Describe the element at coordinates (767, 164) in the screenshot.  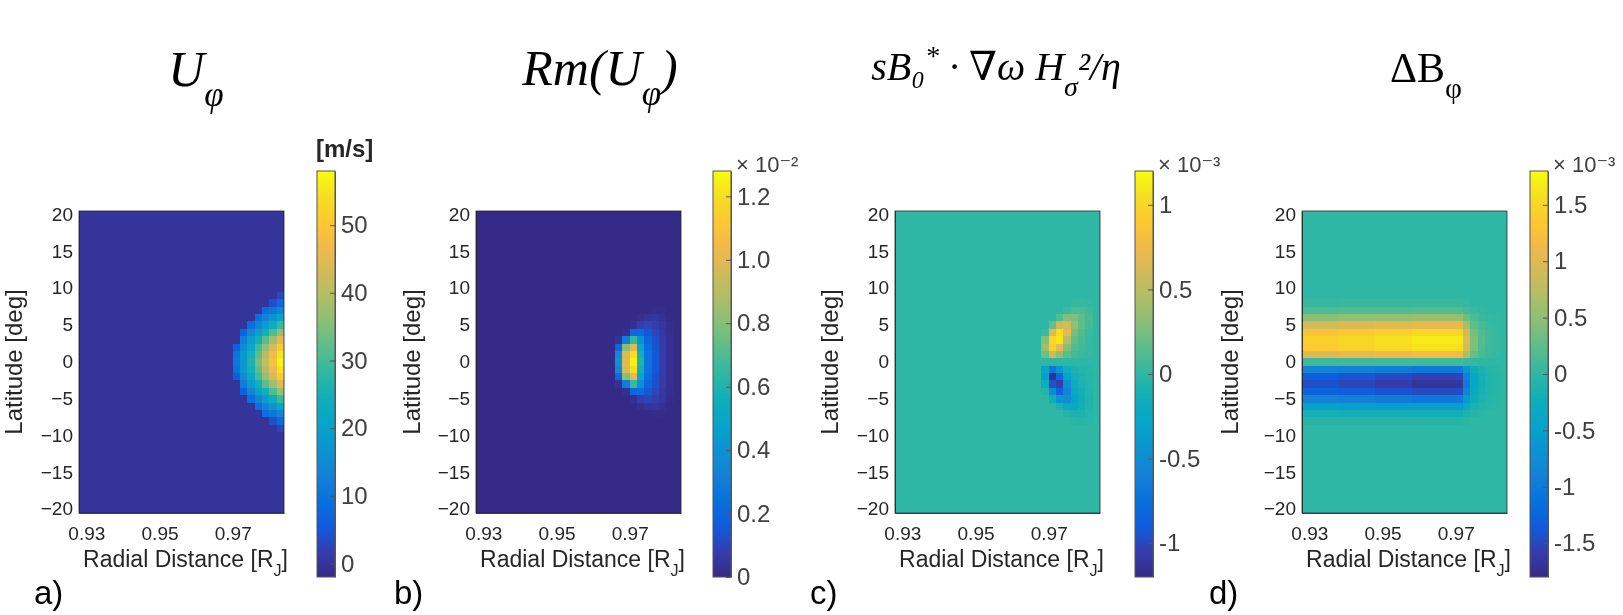
I see `color-bar-title: × 10⁻²` at that location.